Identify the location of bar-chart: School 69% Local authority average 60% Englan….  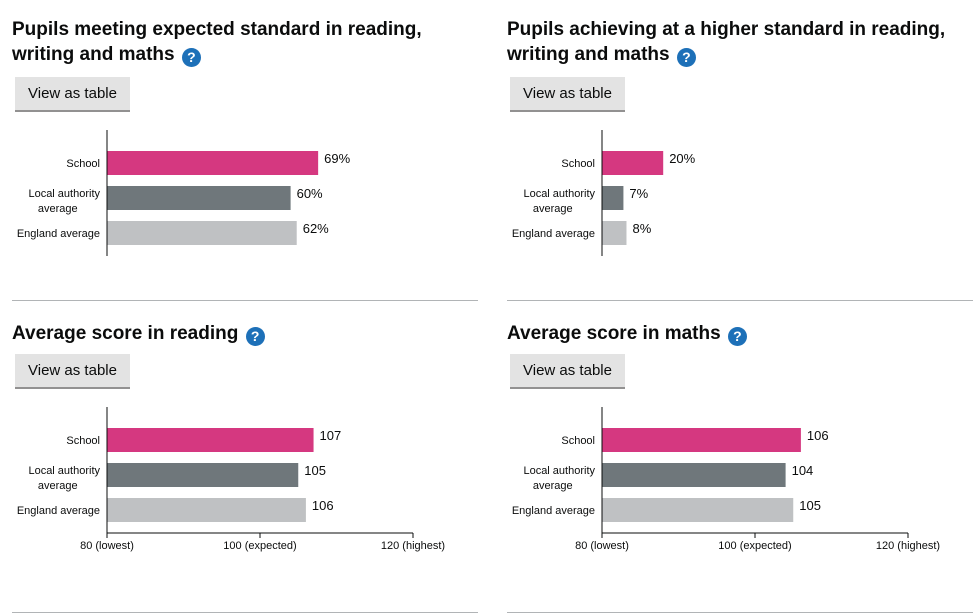
(245, 195).